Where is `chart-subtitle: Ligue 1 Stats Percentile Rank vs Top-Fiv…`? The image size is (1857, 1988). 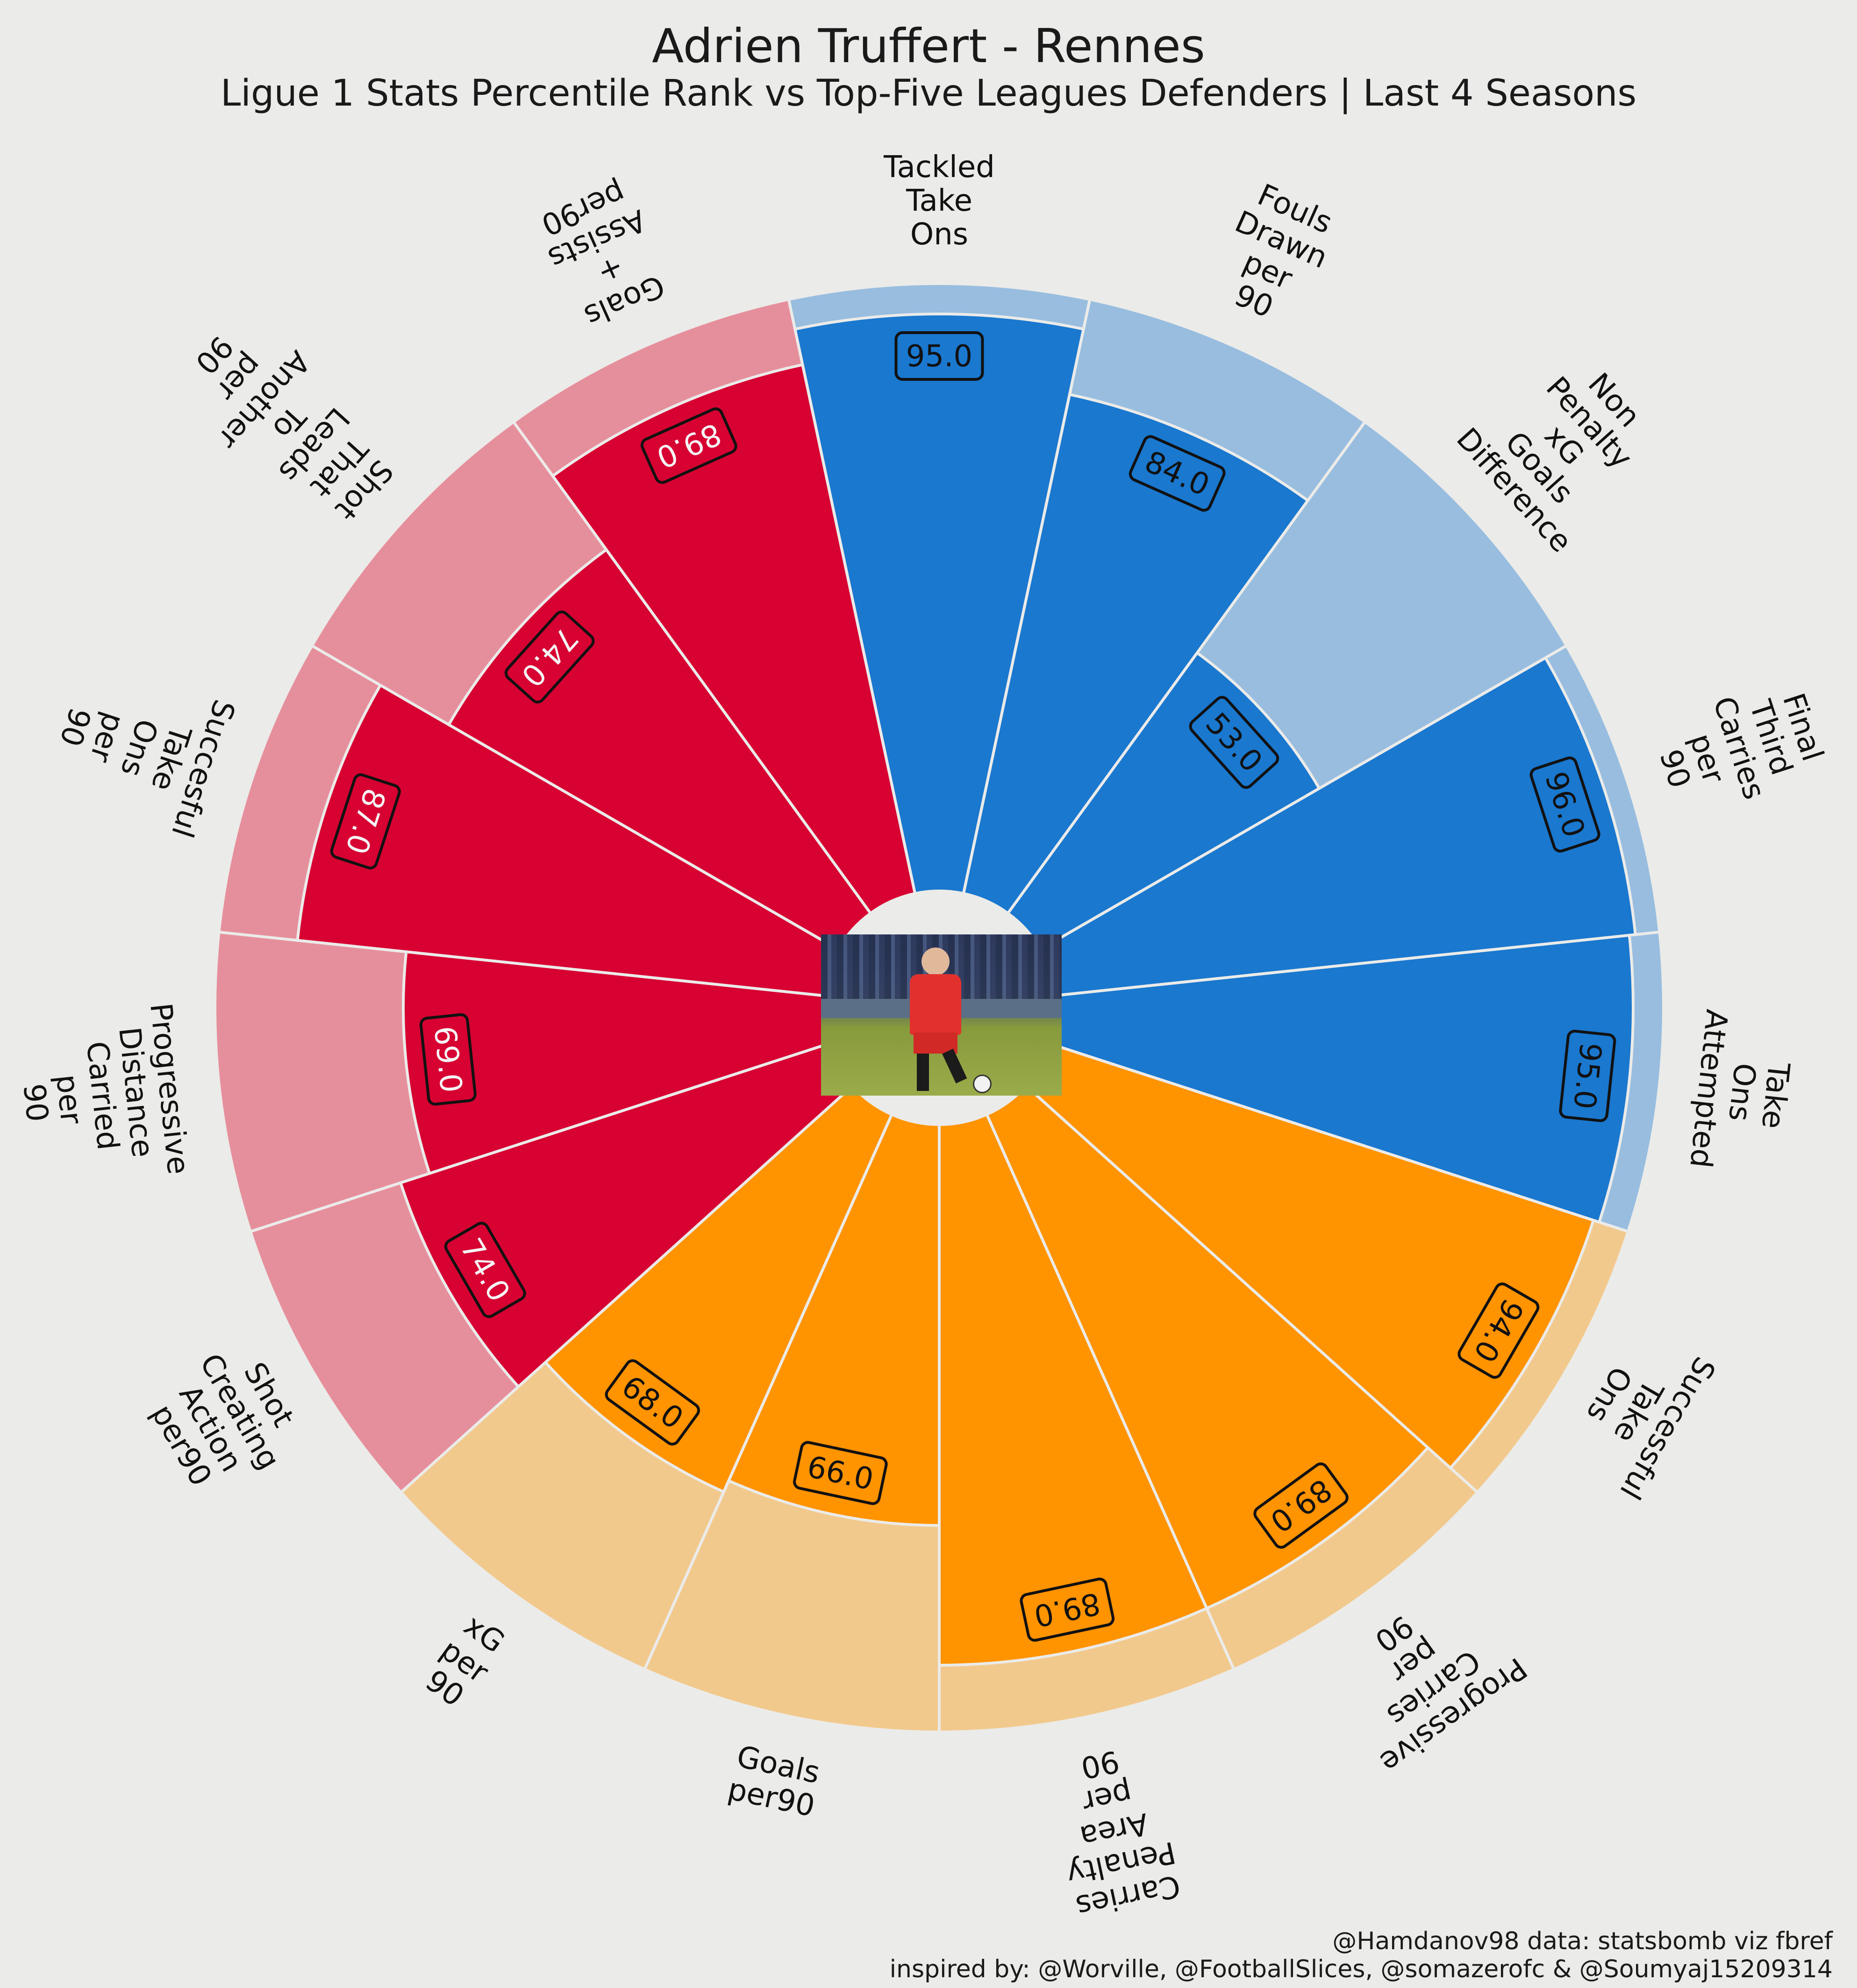 chart-subtitle: Ligue 1 Stats Percentile Rank vs Top-Fiv… is located at coordinates (928, 93).